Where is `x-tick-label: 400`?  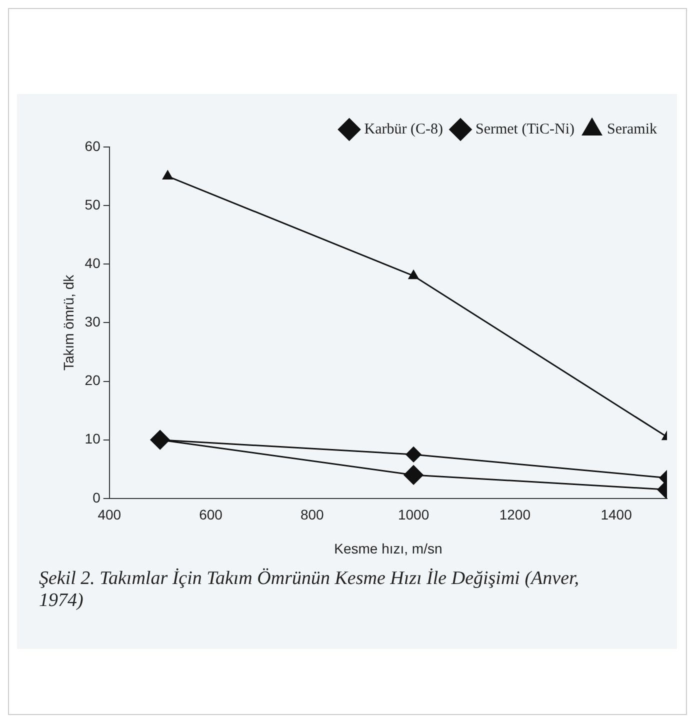
x-tick-label: 400 is located at coordinates (110, 514).